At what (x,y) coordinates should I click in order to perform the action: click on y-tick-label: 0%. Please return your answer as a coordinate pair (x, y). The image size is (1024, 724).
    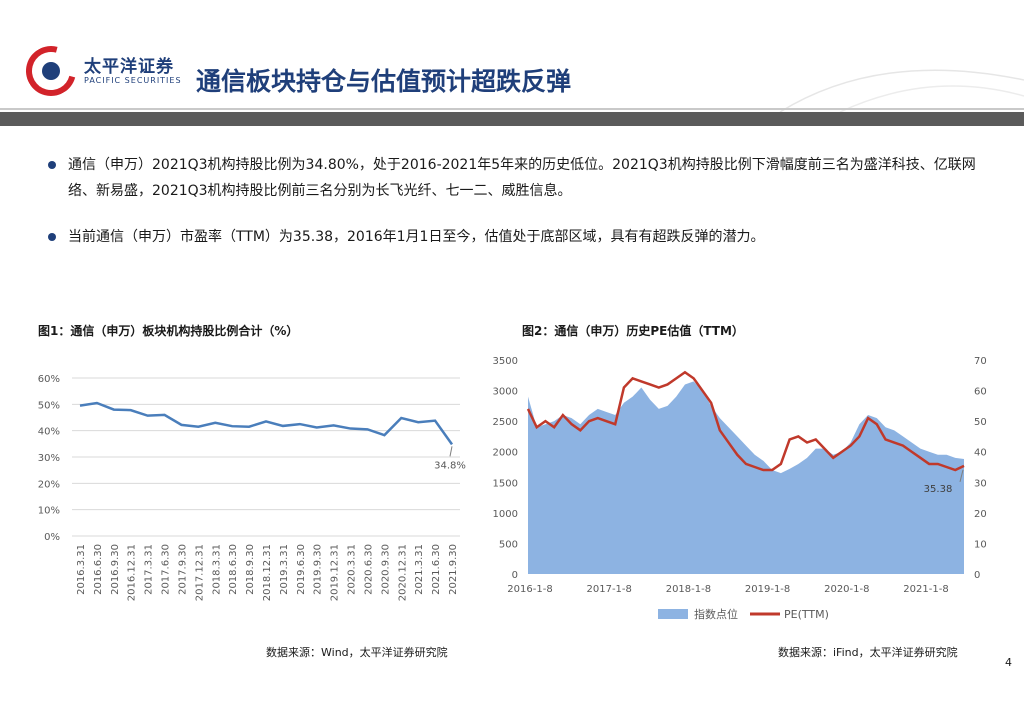
    Looking at the image, I should click on (52, 537).